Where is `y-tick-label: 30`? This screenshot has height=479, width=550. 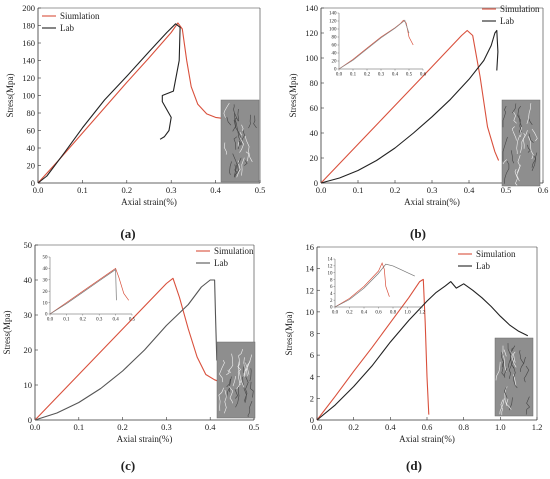 y-tick-label: 30 is located at coordinates (28, 315).